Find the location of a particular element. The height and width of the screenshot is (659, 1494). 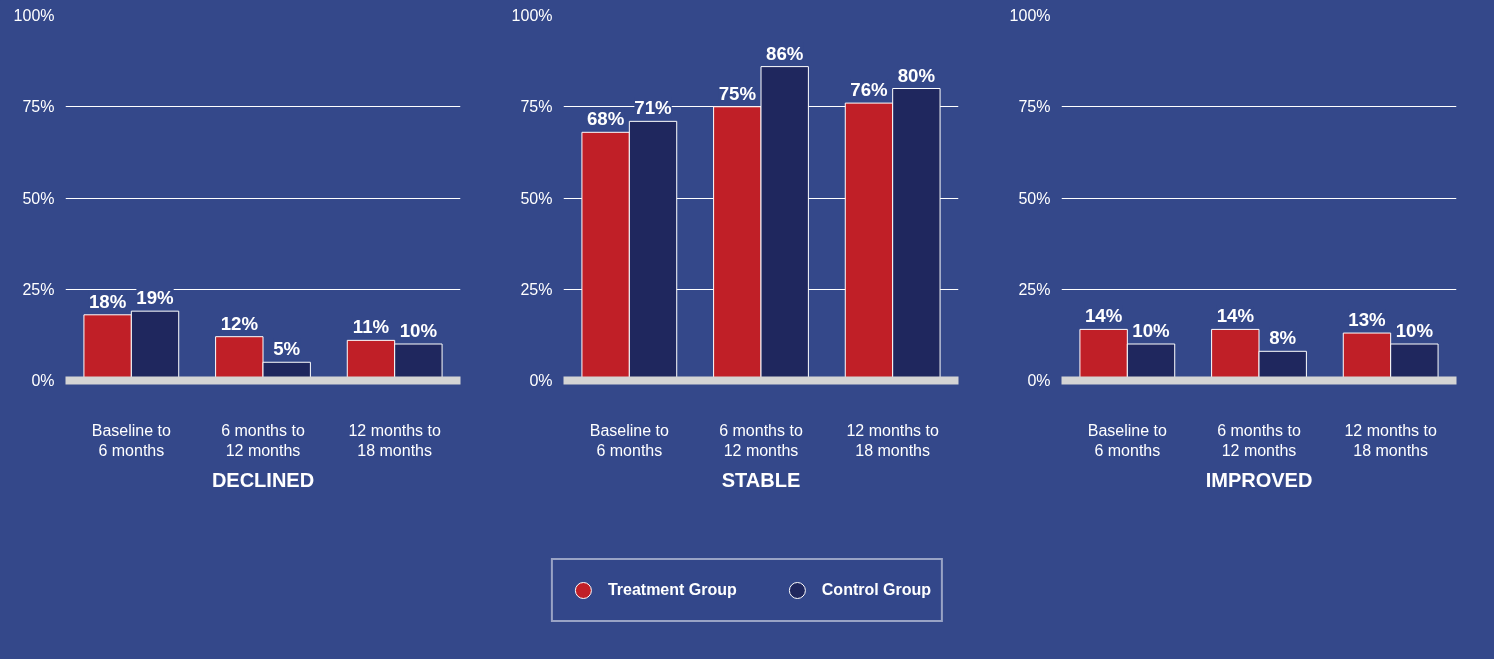

data-label: 71% is located at coordinates (653, 108).